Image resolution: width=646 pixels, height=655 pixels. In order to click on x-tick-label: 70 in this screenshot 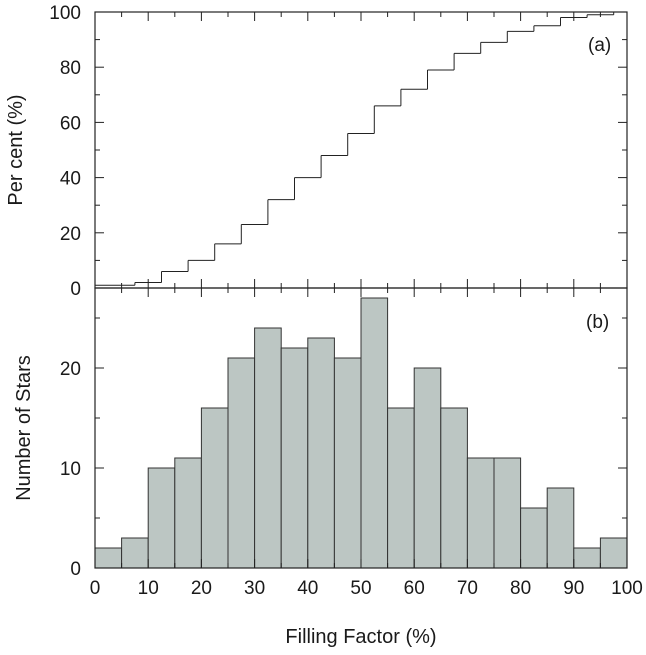, I will do `click(467, 588)`.